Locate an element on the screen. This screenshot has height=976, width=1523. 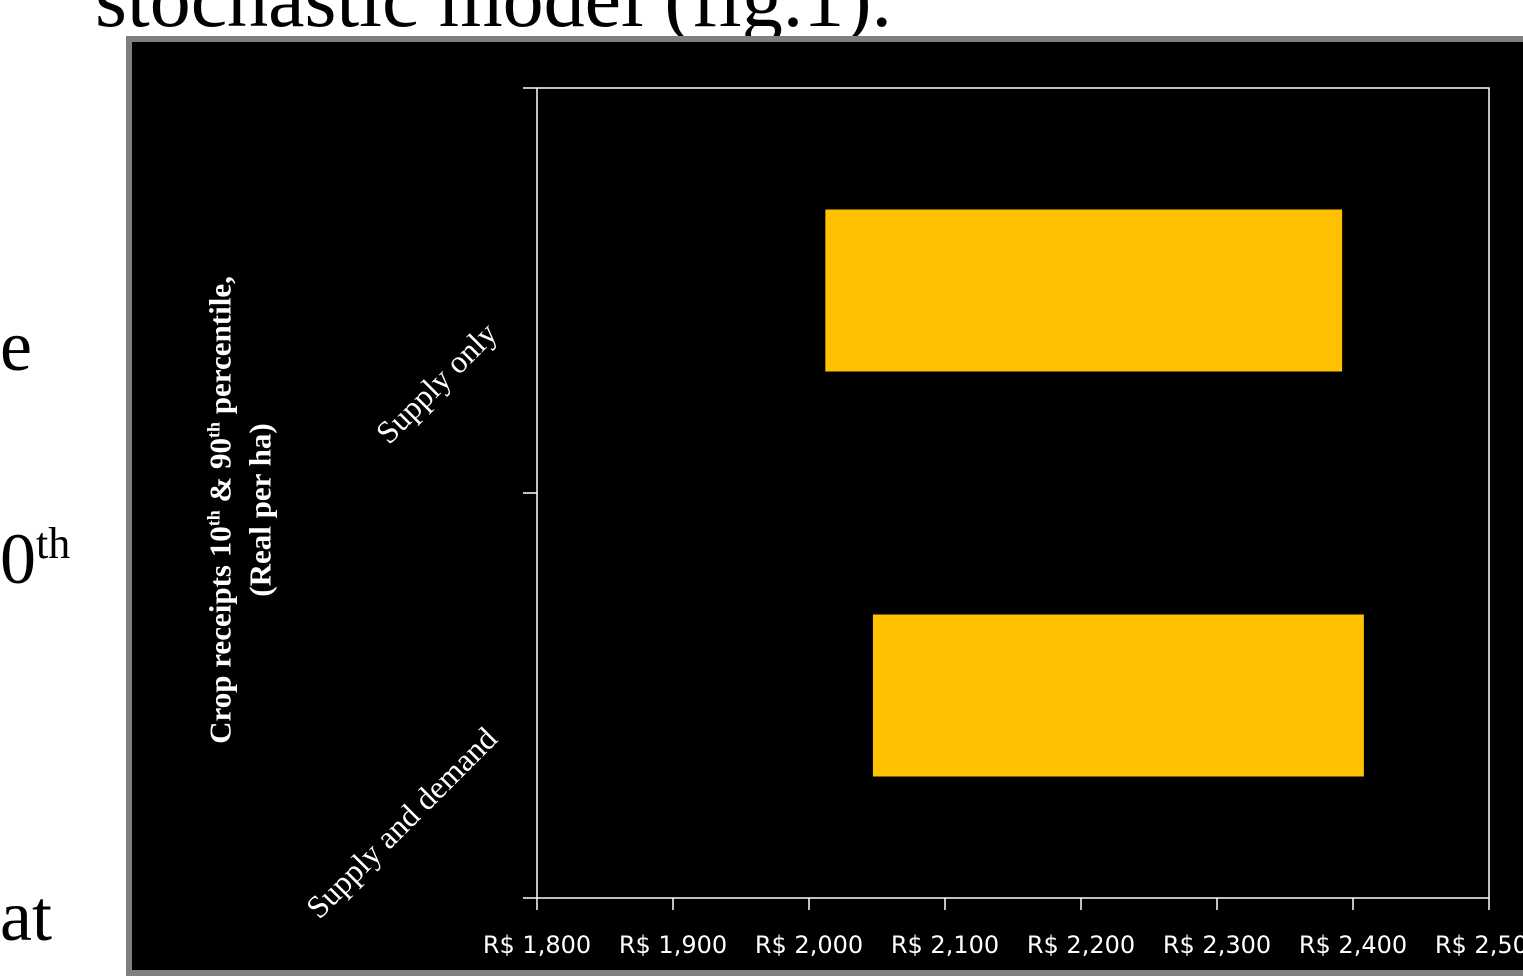
x-tick-label: R$ 2,400 is located at coordinates (1353, 943).